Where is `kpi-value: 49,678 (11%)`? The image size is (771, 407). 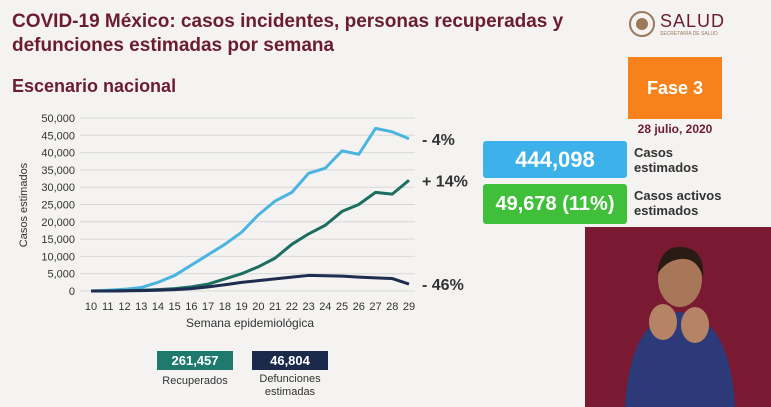 kpi-value: 49,678 (11%) is located at coordinates (555, 204).